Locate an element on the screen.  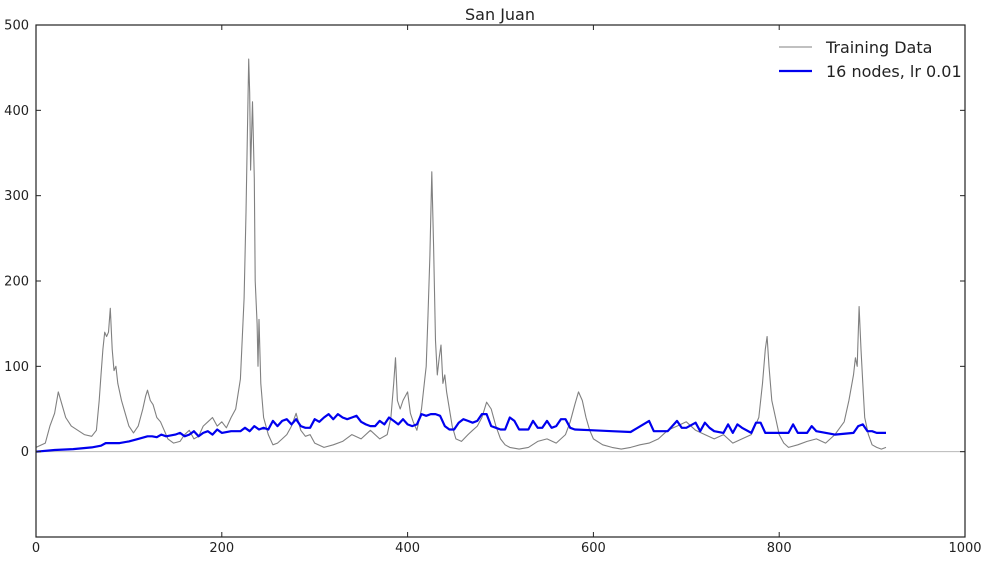
x-tick-label: 1000 is located at coordinates (964, 548).